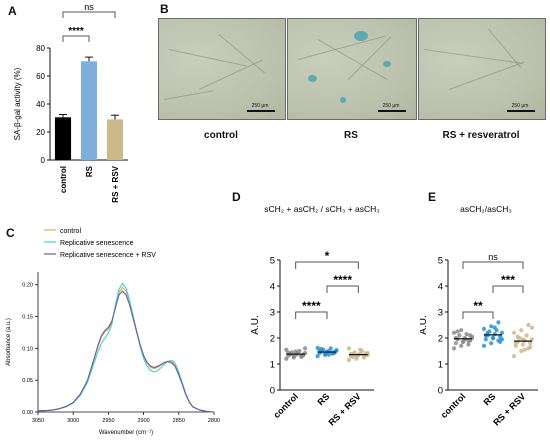 The height and width of the screenshot is (444, 550). I want to click on x-tick-label: 2950, so click(108, 421).